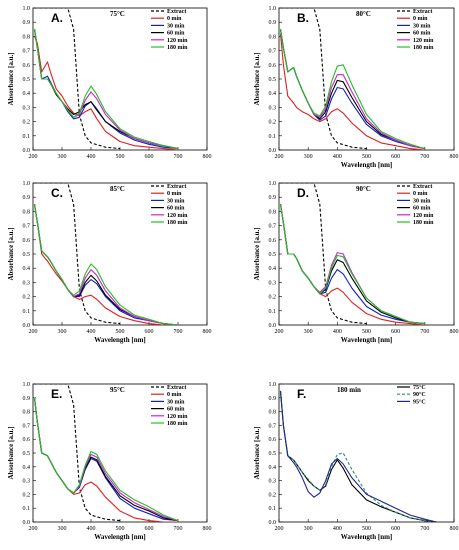 The image size is (459, 550). I want to click on series-line-95-c, so click(358, 456).